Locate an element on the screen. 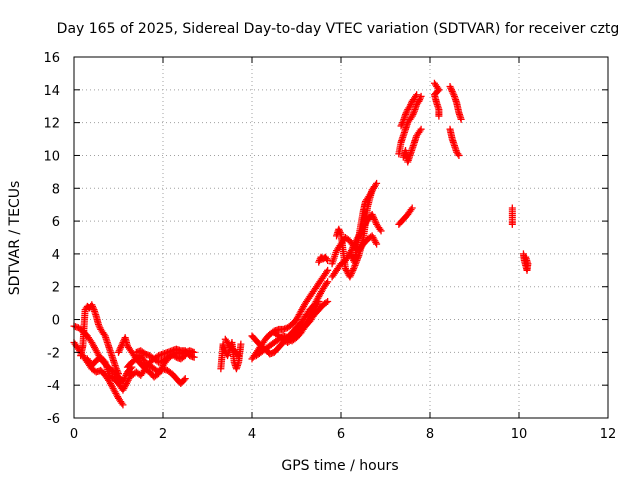  x-tick-label: 8 is located at coordinates (430, 434).